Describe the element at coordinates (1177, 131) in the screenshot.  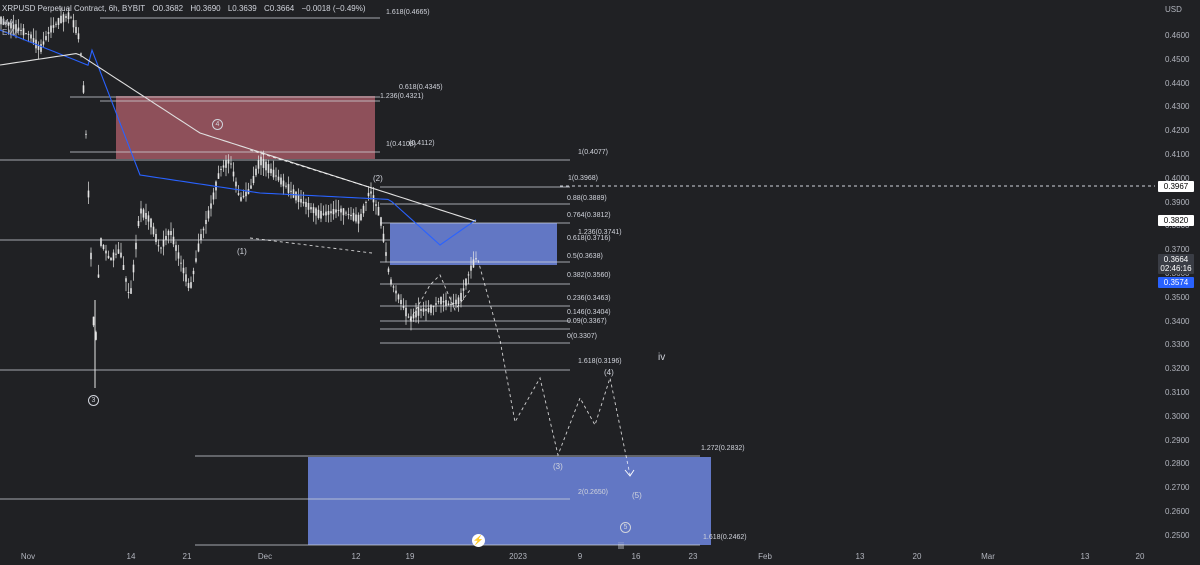
I see `price-tick-label: 0.4200` at that location.